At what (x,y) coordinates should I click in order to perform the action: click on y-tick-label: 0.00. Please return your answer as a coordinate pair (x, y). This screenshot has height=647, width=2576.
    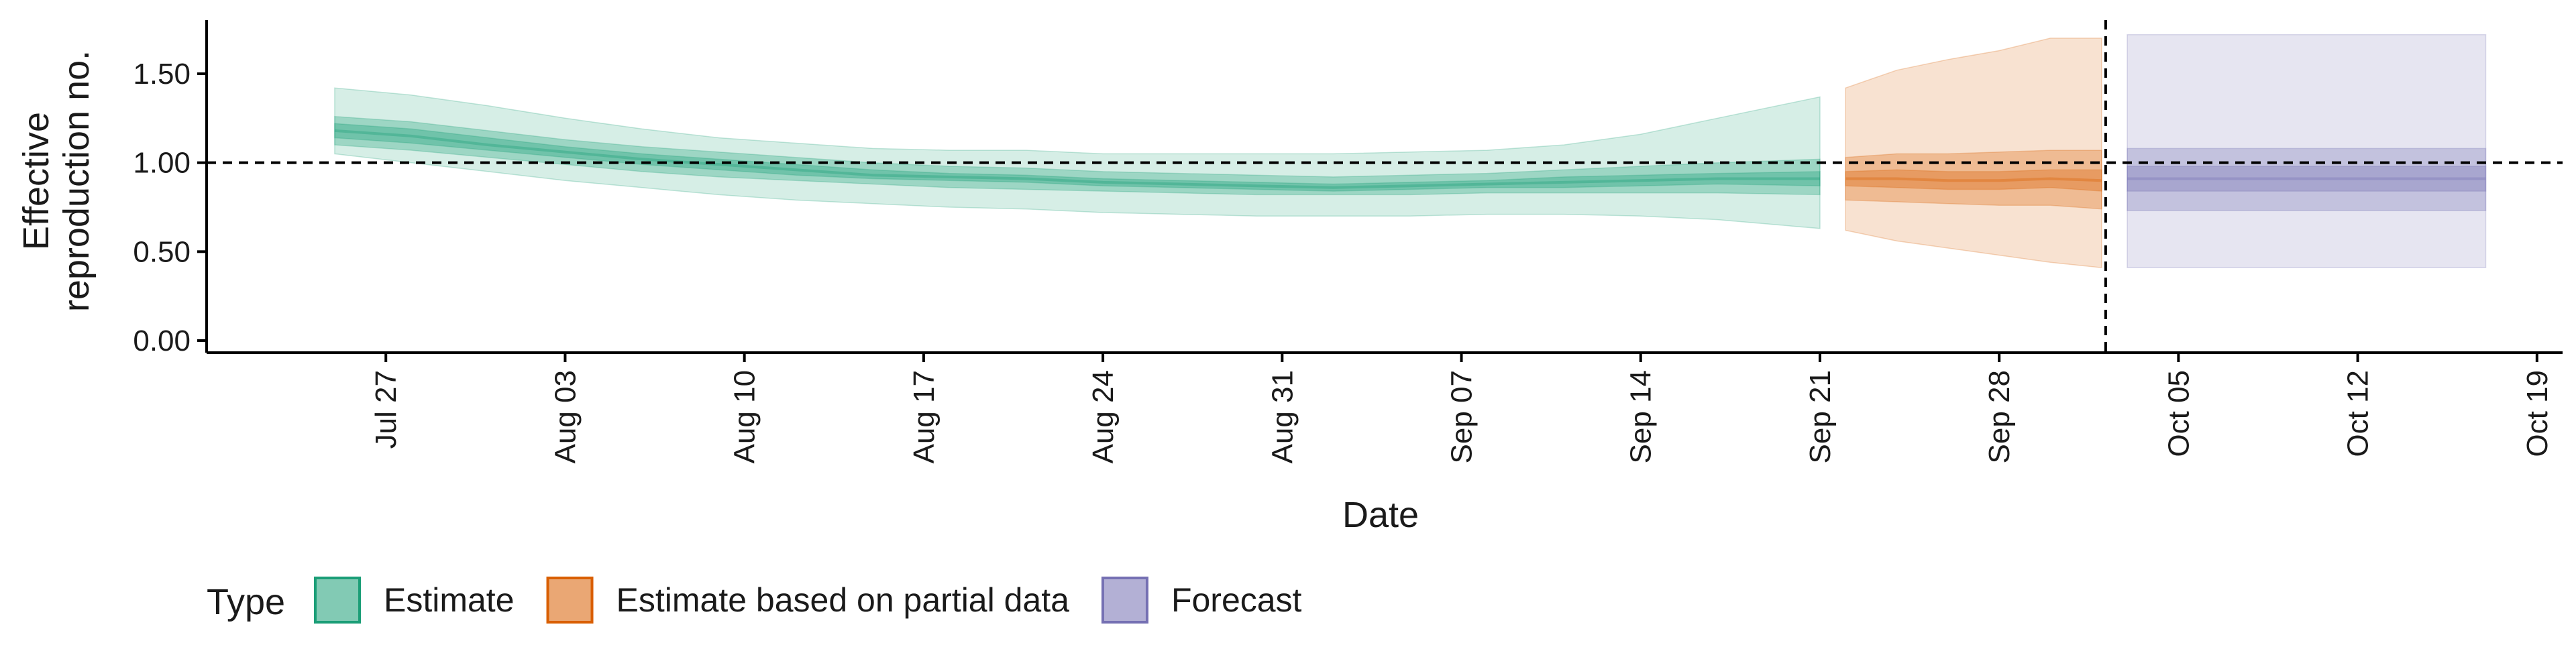
    Looking at the image, I should click on (162, 341).